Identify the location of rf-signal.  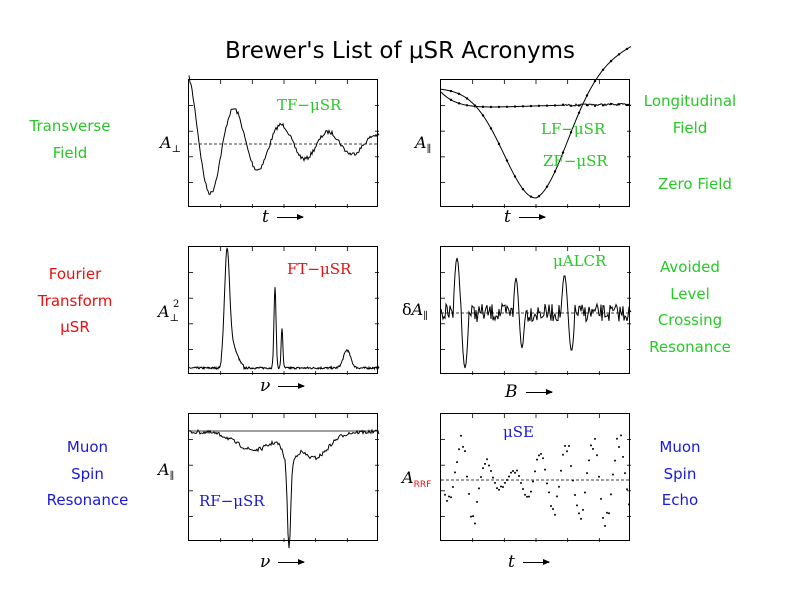
(284, 488).